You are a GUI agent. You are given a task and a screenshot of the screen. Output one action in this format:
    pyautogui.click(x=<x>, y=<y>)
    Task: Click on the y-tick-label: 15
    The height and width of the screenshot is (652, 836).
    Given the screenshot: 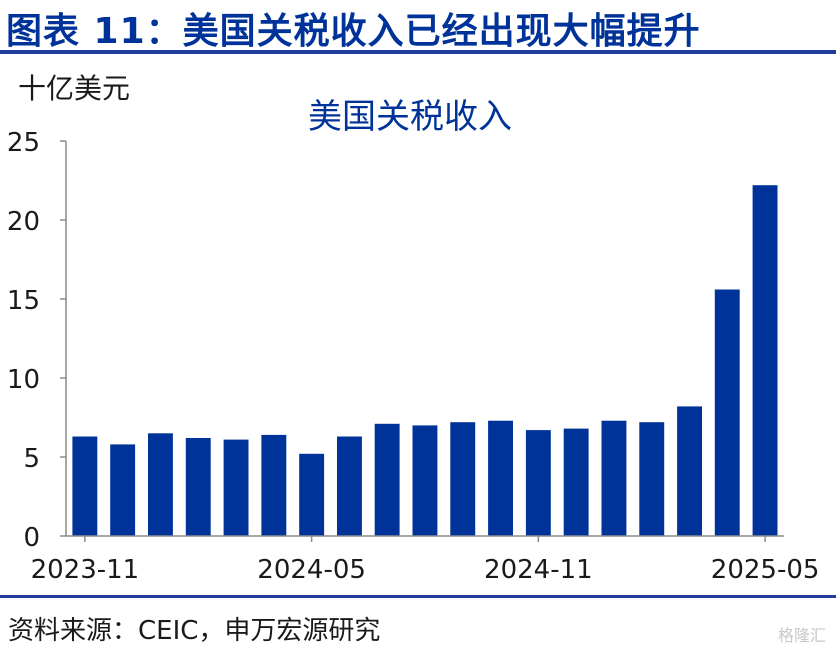 What is the action you would take?
    pyautogui.click(x=23, y=301)
    